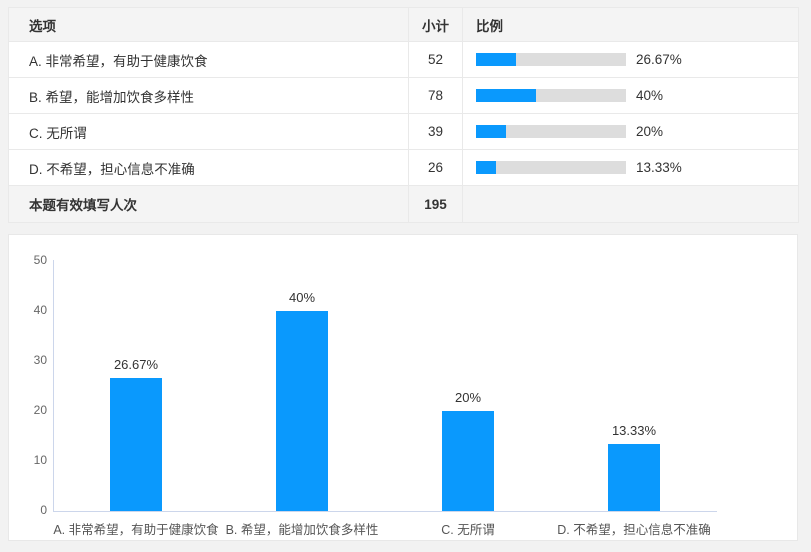 This screenshot has height=552, width=811. What do you see at coordinates (208, 167) in the screenshot?
I see `option-label: D. 不希望，担心信息不准确` at bounding box center [208, 167].